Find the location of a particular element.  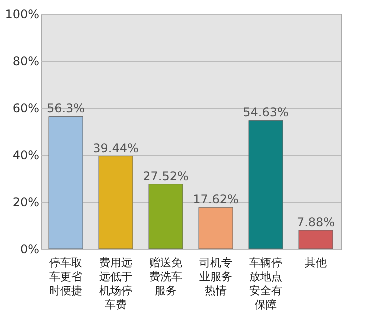

y-tick-label: 100% is located at coordinates (22, 15).